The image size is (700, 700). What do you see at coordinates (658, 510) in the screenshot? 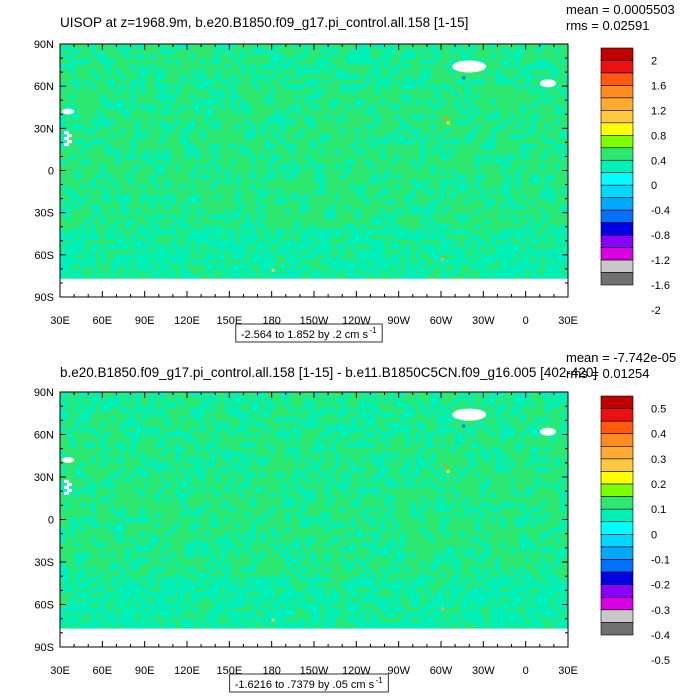
I see `colorbar-label: 0.1` at bounding box center [658, 510].